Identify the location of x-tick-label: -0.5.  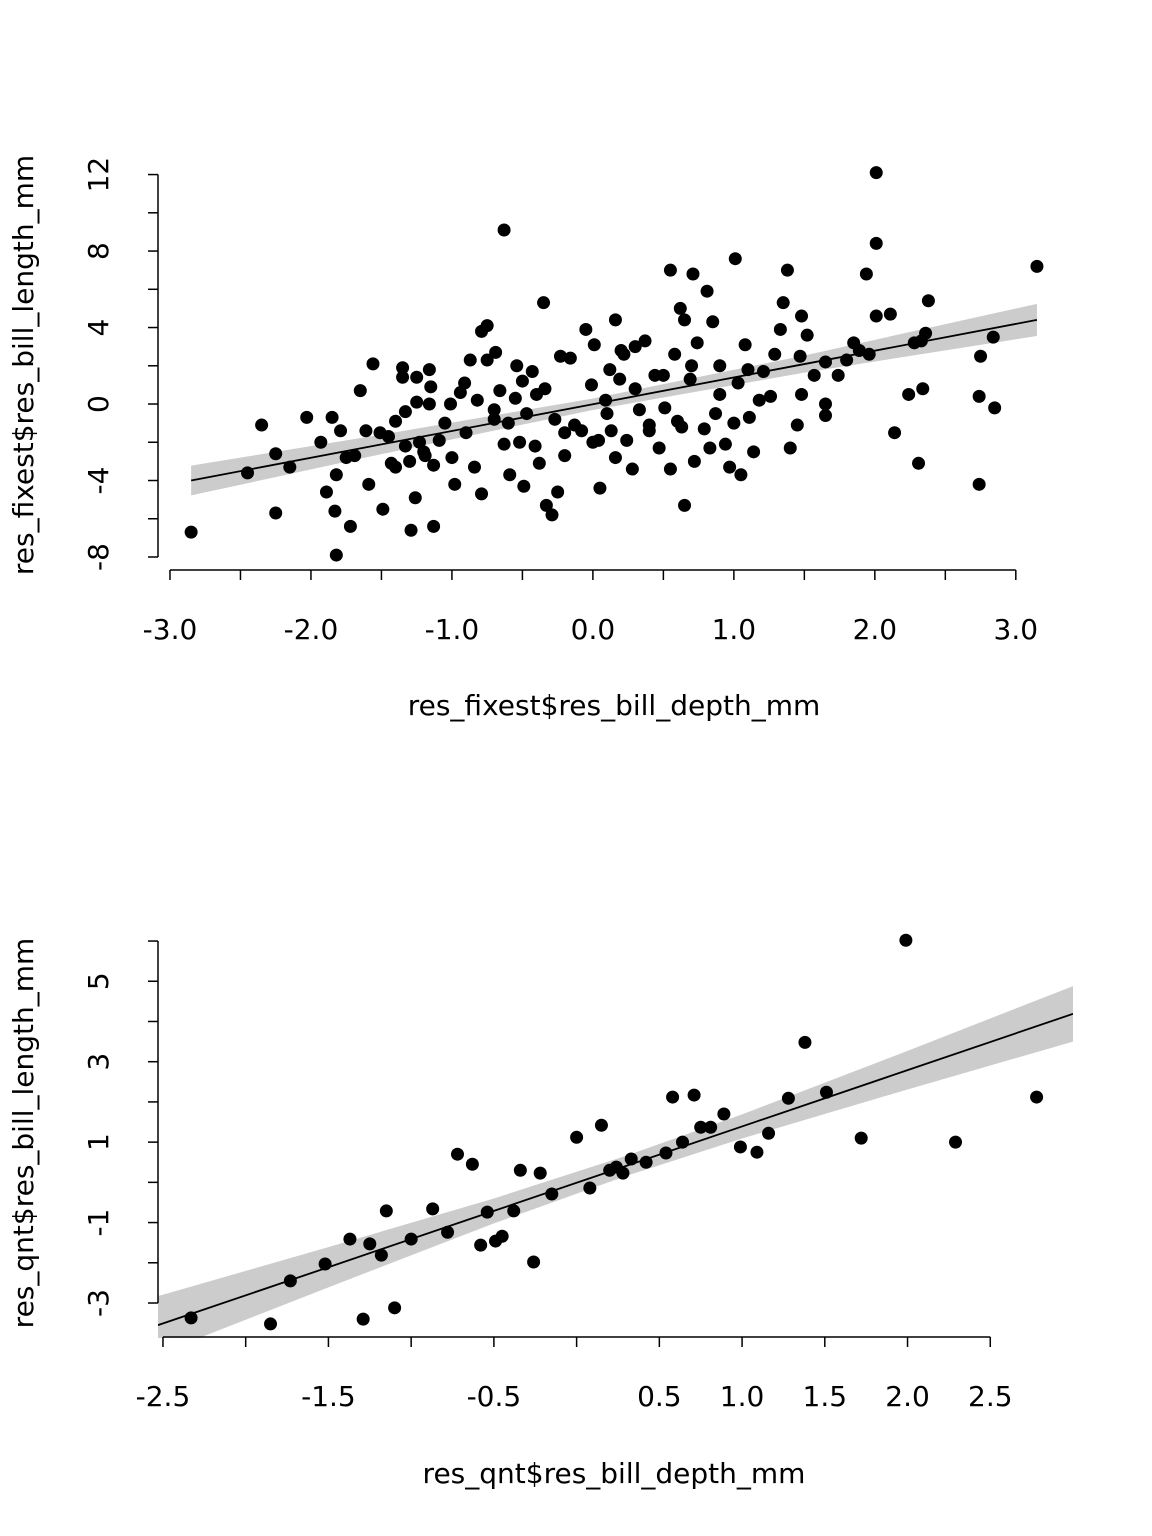
(494, 1396).